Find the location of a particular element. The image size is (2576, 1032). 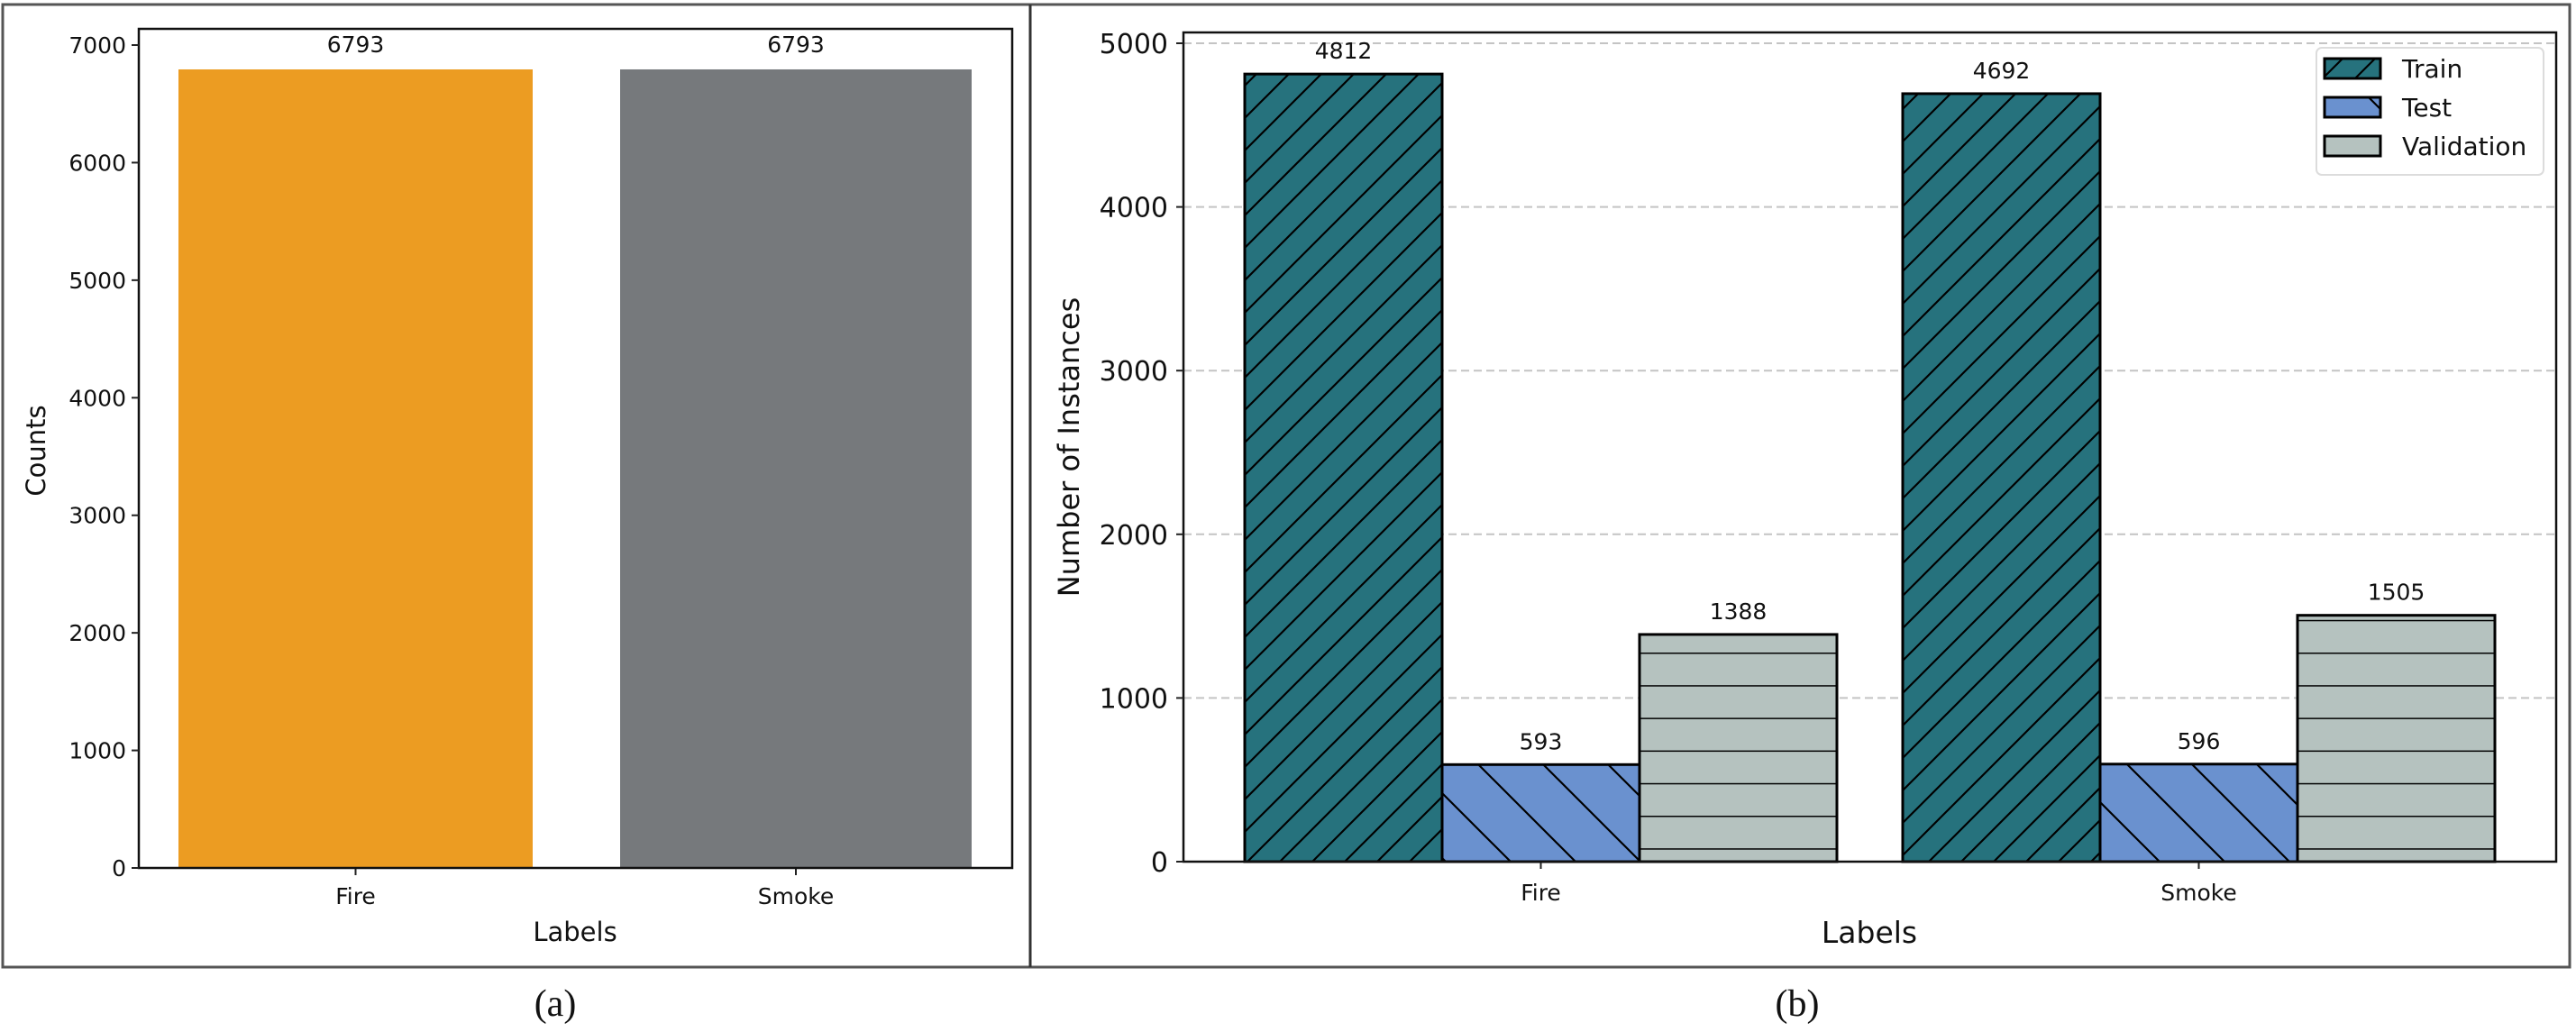

bar-fire-test is located at coordinates (1540, 813).